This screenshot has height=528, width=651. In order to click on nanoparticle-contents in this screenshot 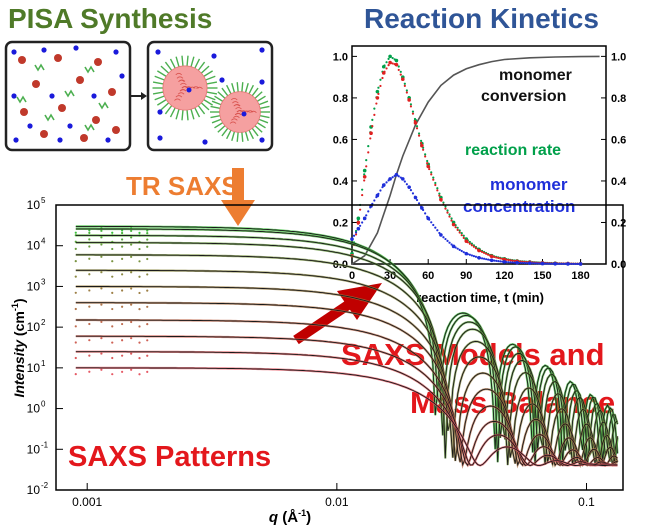, I will do `click(211, 96)`.